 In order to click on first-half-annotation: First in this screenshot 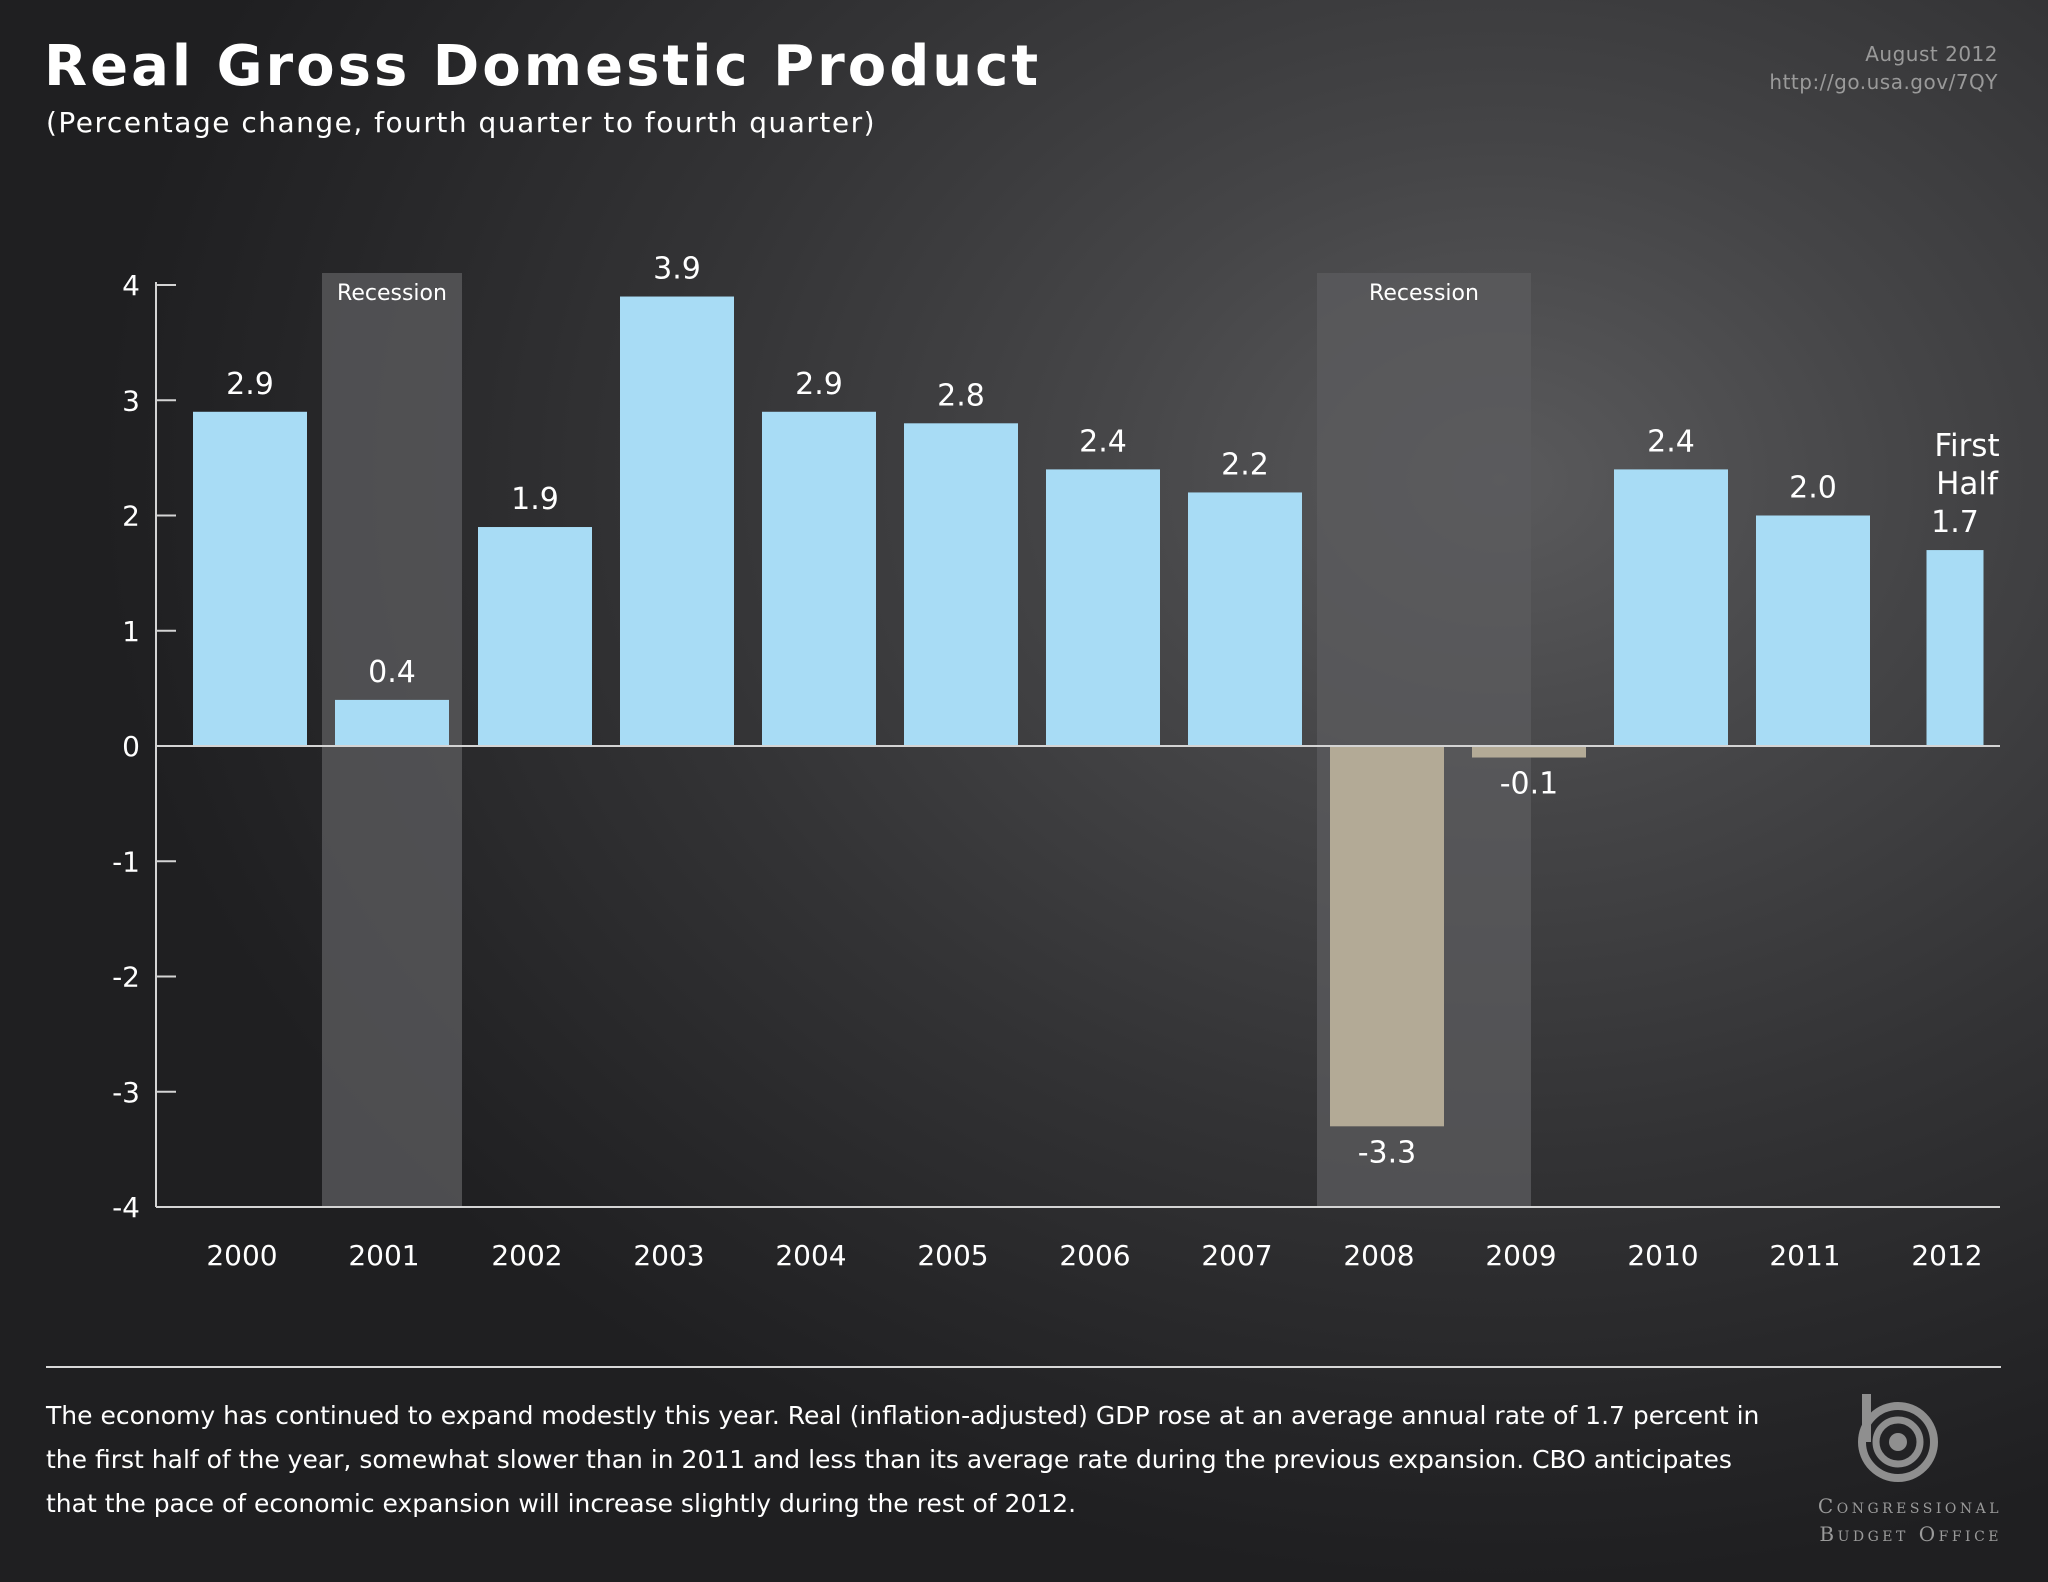, I will do `click(1966, 446)`.